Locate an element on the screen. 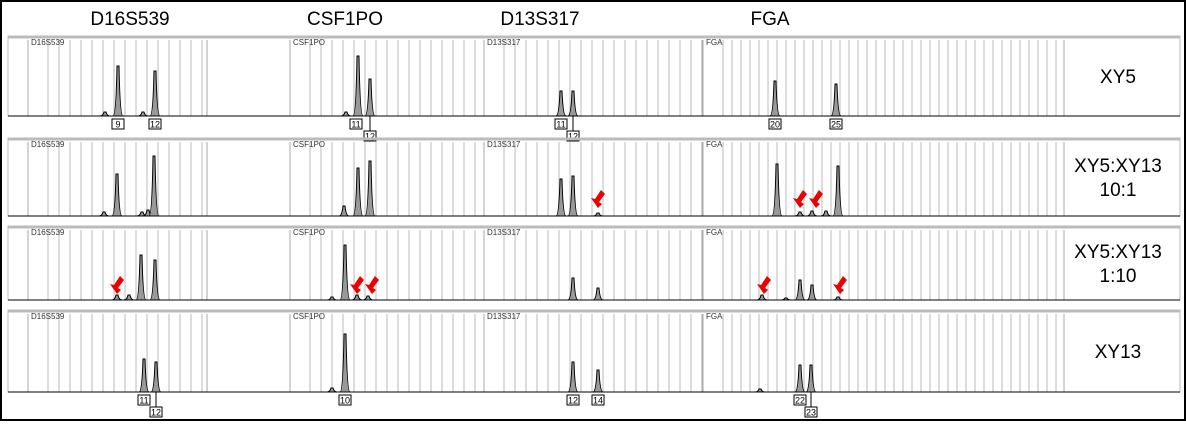 This screenshot has height=426, width=1186. sample-label: XY13 is located at coordinates (1118, 352).